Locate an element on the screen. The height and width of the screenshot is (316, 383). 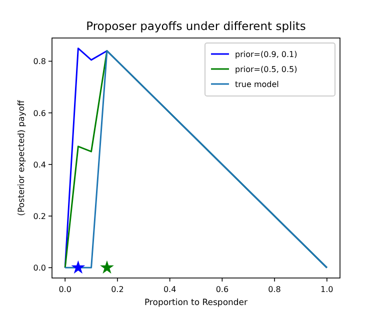
x-tick-label: 0.6 is located at coordinates (222, 289).